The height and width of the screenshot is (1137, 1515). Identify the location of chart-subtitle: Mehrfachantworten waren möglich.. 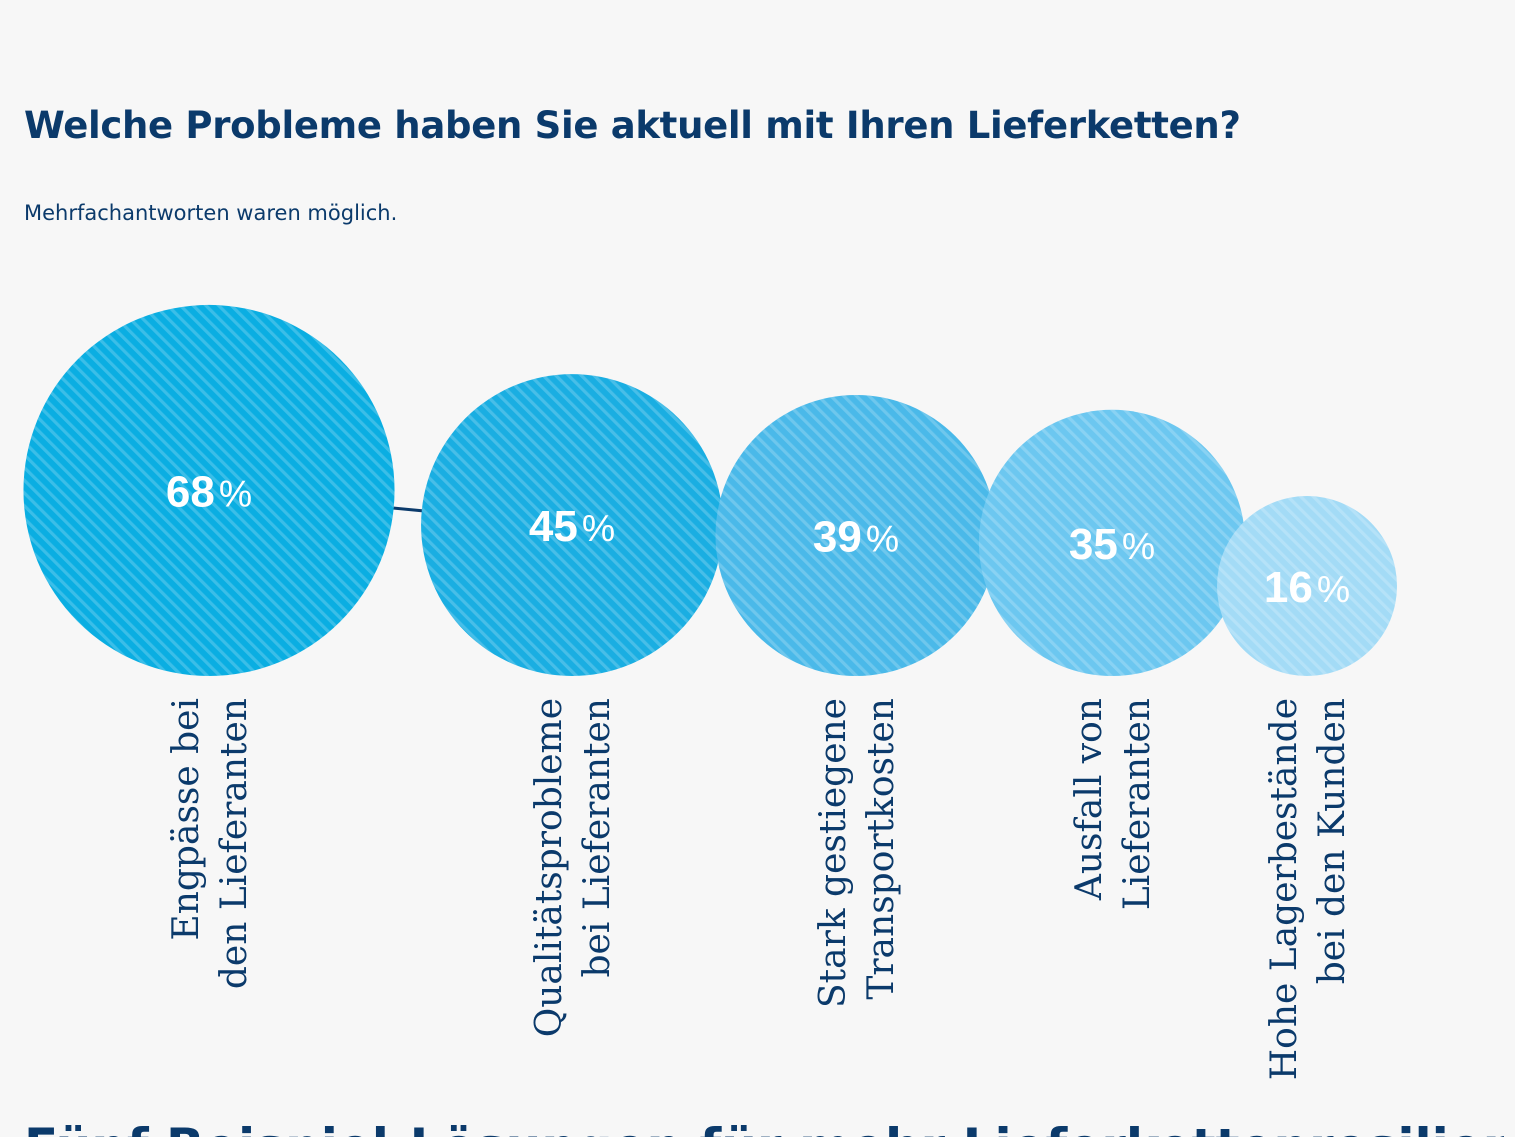
(211, 213).